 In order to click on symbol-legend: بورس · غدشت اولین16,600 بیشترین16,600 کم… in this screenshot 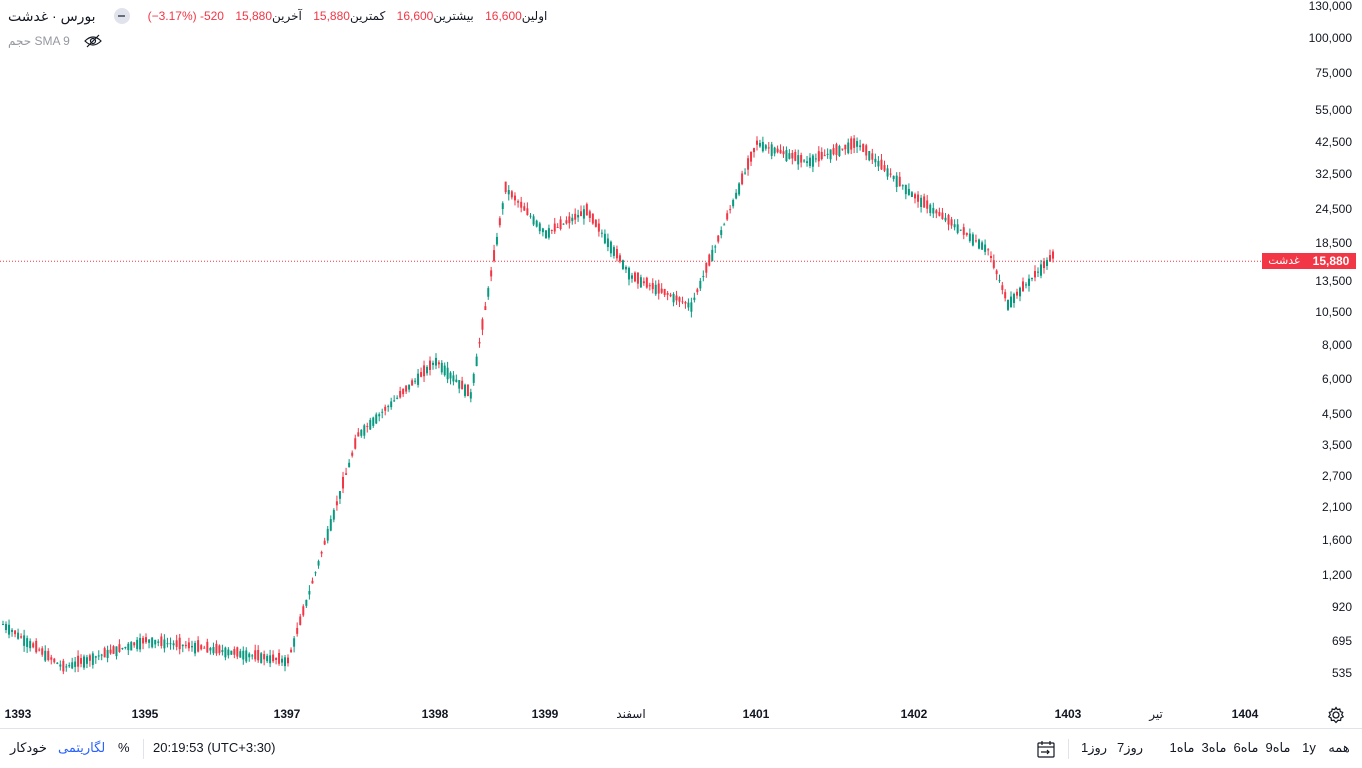, I will do `click(281, 16)`.